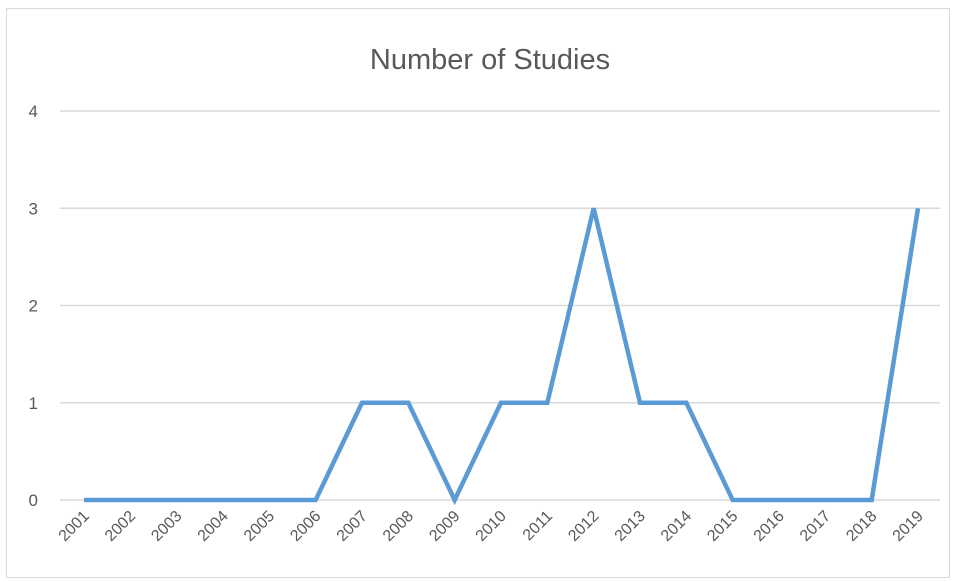  What do you see at coordinates (74, 526) in the screenshot?
I see `x-tick-label: 2001` at bounding box center [74, 526].